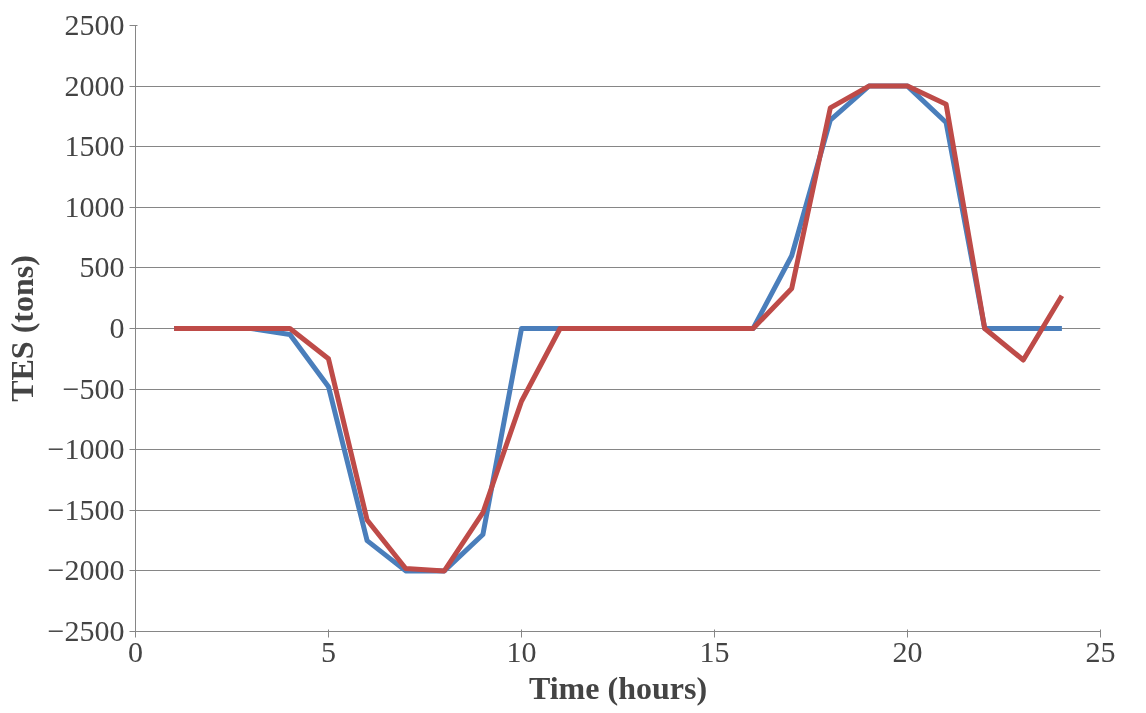  I want to click on x-axis-title: Time (hours), so click(618, 687).